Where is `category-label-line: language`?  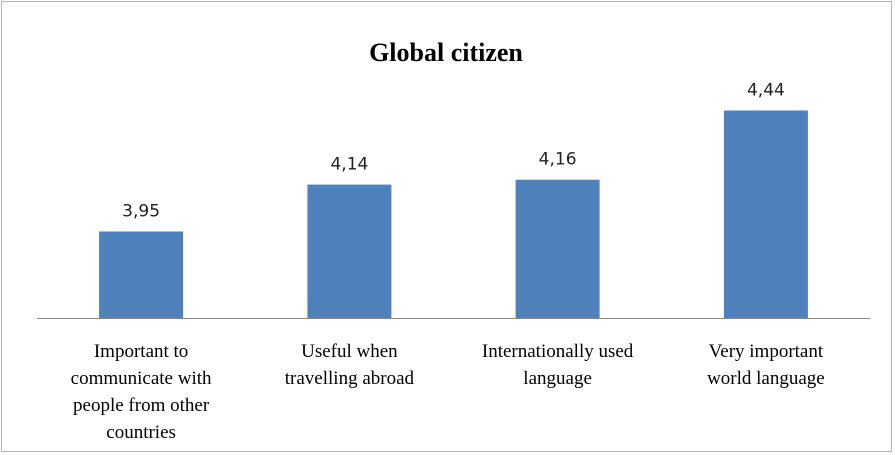
category-label-line: language is located at coordinates (557, 378).